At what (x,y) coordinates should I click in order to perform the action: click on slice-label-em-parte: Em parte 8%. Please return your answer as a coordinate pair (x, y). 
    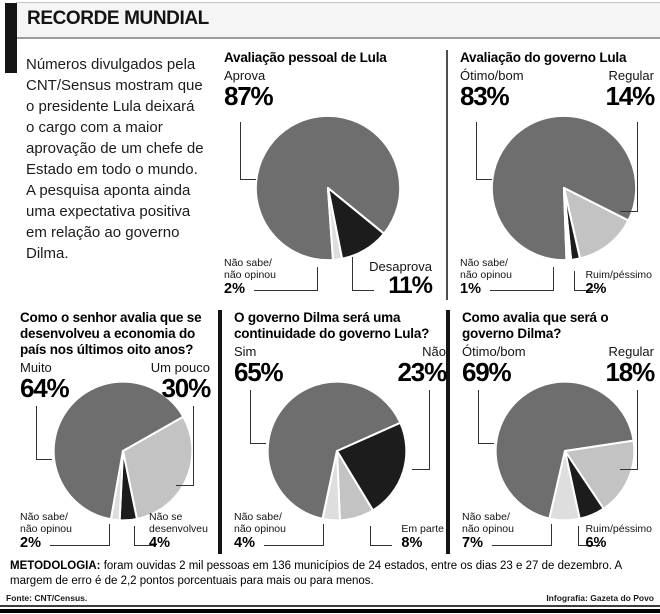
    Looking at the image, I should click on (422, 536).